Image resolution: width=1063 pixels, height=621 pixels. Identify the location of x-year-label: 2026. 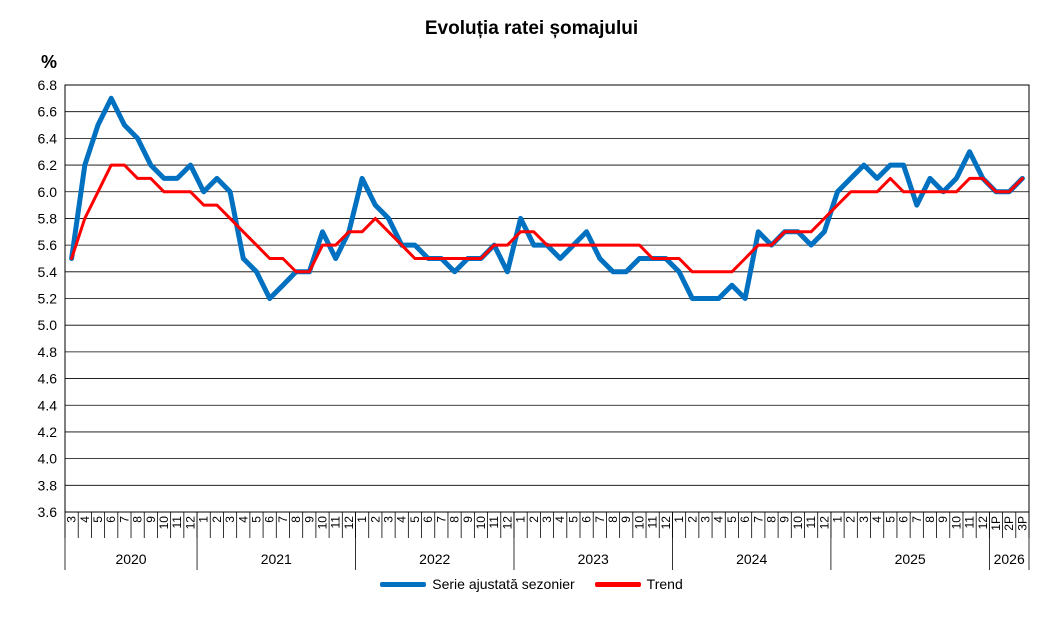
(1009, 559).